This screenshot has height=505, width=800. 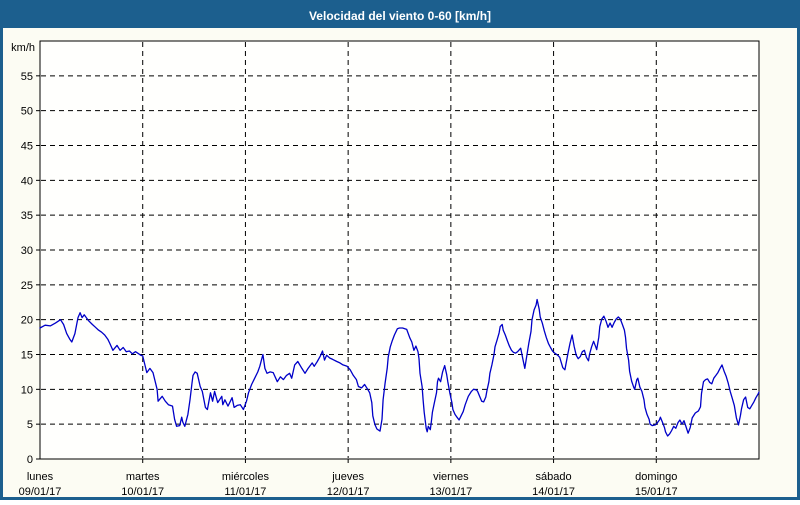 I want to click on x-tick-date-label: 15/01/17, so click(x=656, y=492).